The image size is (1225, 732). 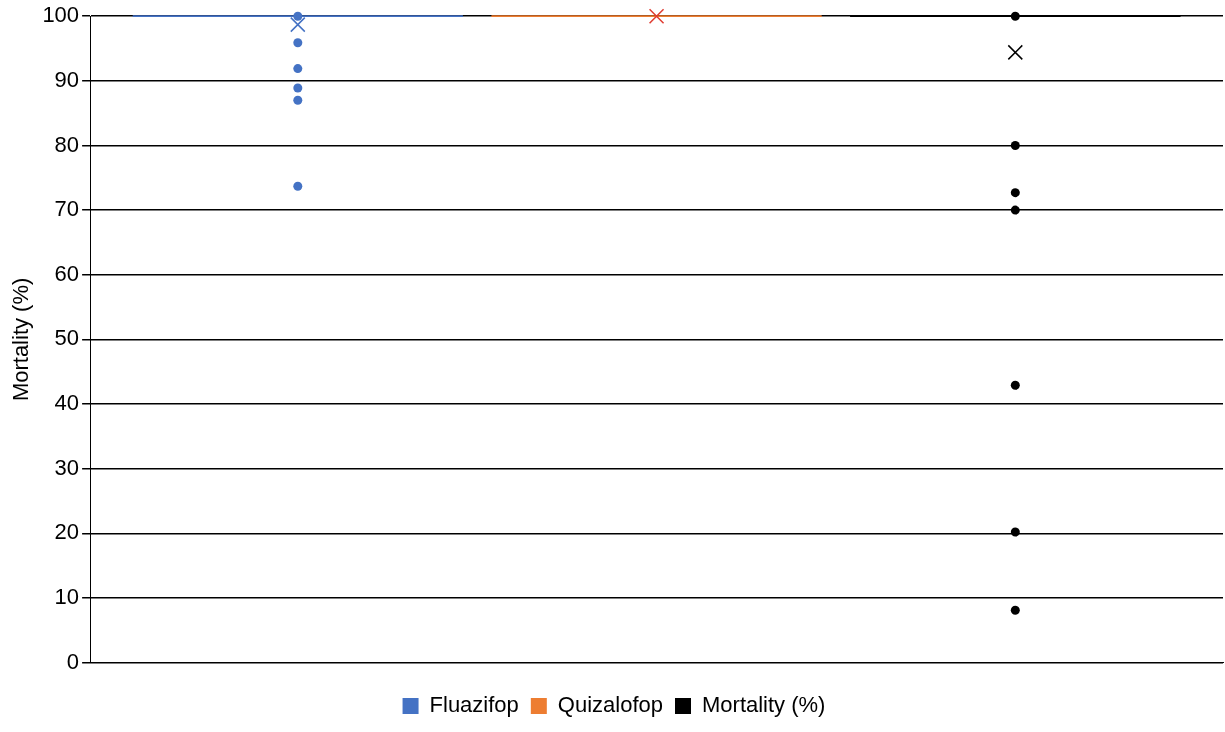 What do you see at coordinates (67, 338) in the screenshot?
I see `y-tick-label: 50` at bounding box center [67, 338].